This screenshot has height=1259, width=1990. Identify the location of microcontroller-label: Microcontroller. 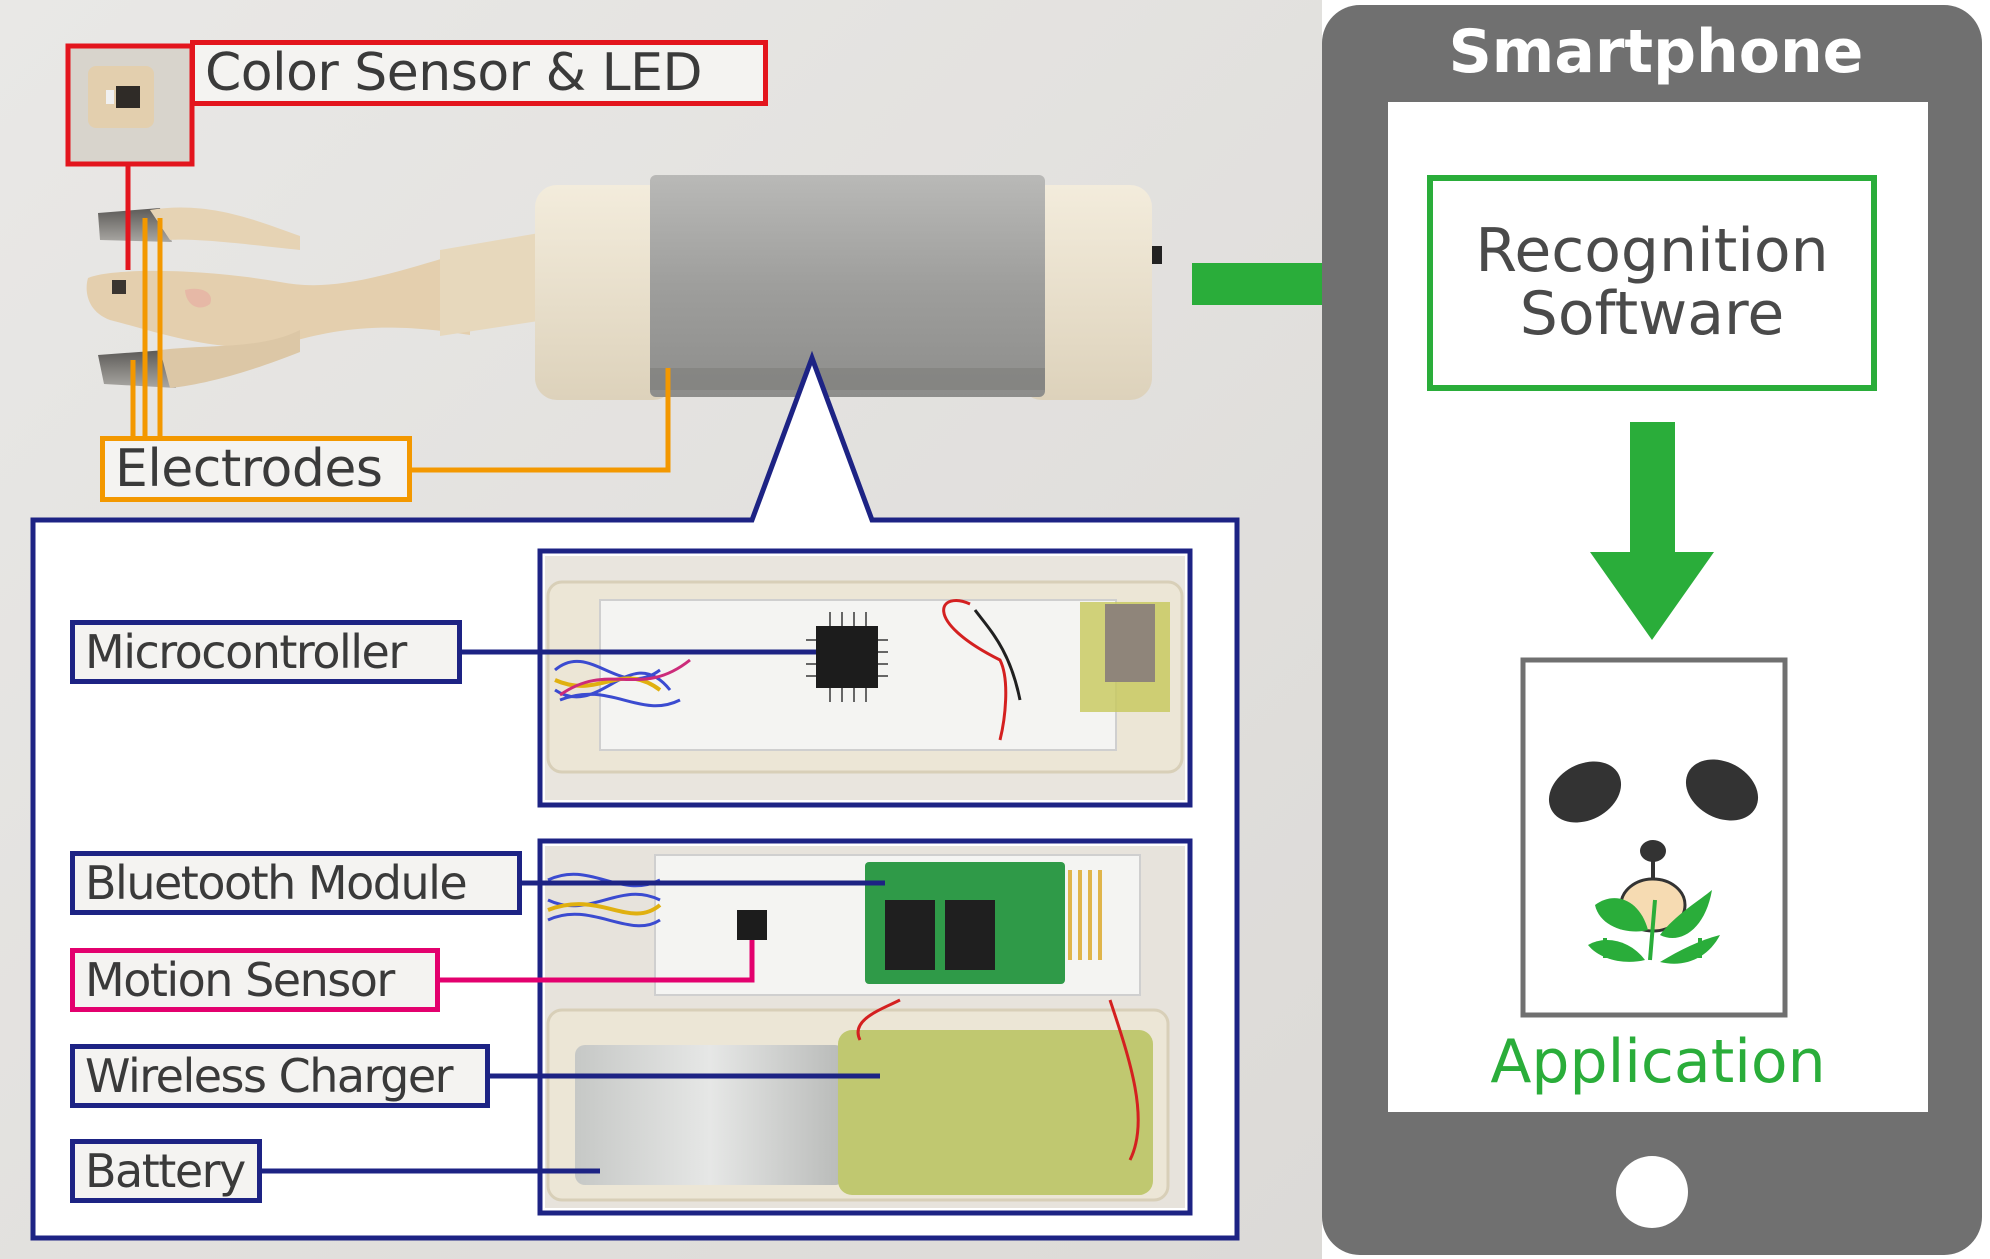
(266, 652).